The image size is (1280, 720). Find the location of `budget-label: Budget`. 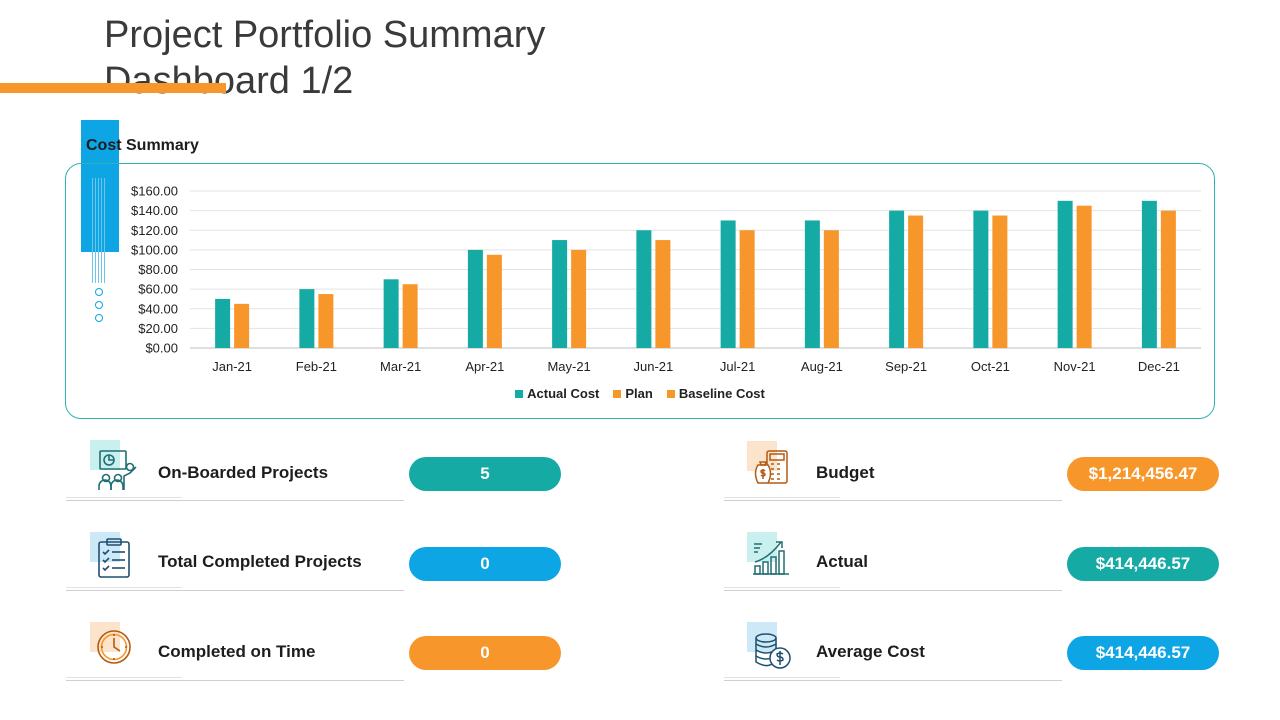

budget-label: Budget is located at coordinates (845, 472).